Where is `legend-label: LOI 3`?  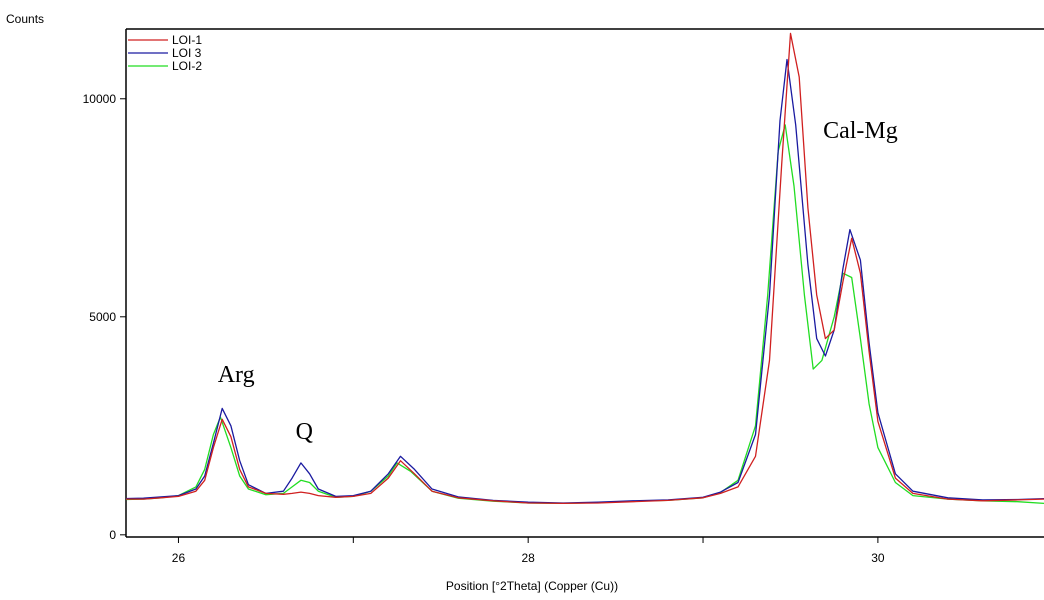 legend-label: LOI 3 is located at coordinates (187, 53).